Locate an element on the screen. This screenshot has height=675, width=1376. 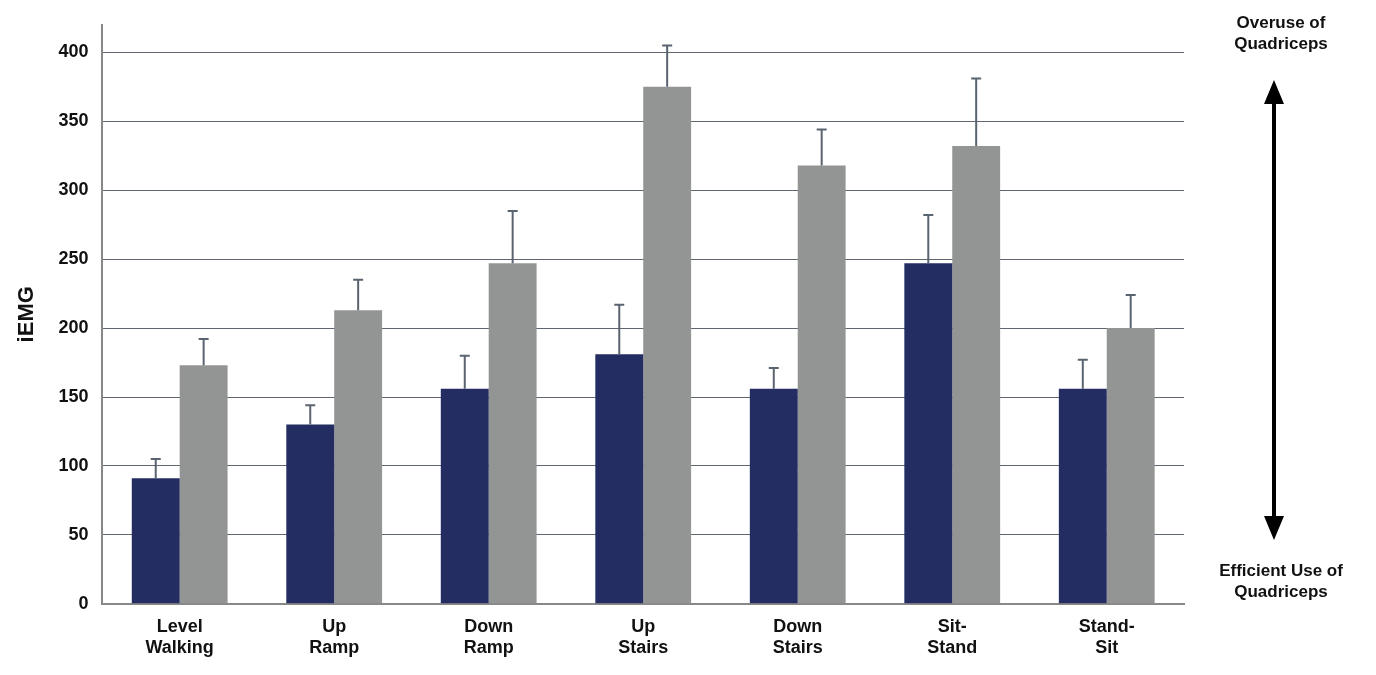
x-tick-label: Up Stairs is located at coordinates (643, 636).